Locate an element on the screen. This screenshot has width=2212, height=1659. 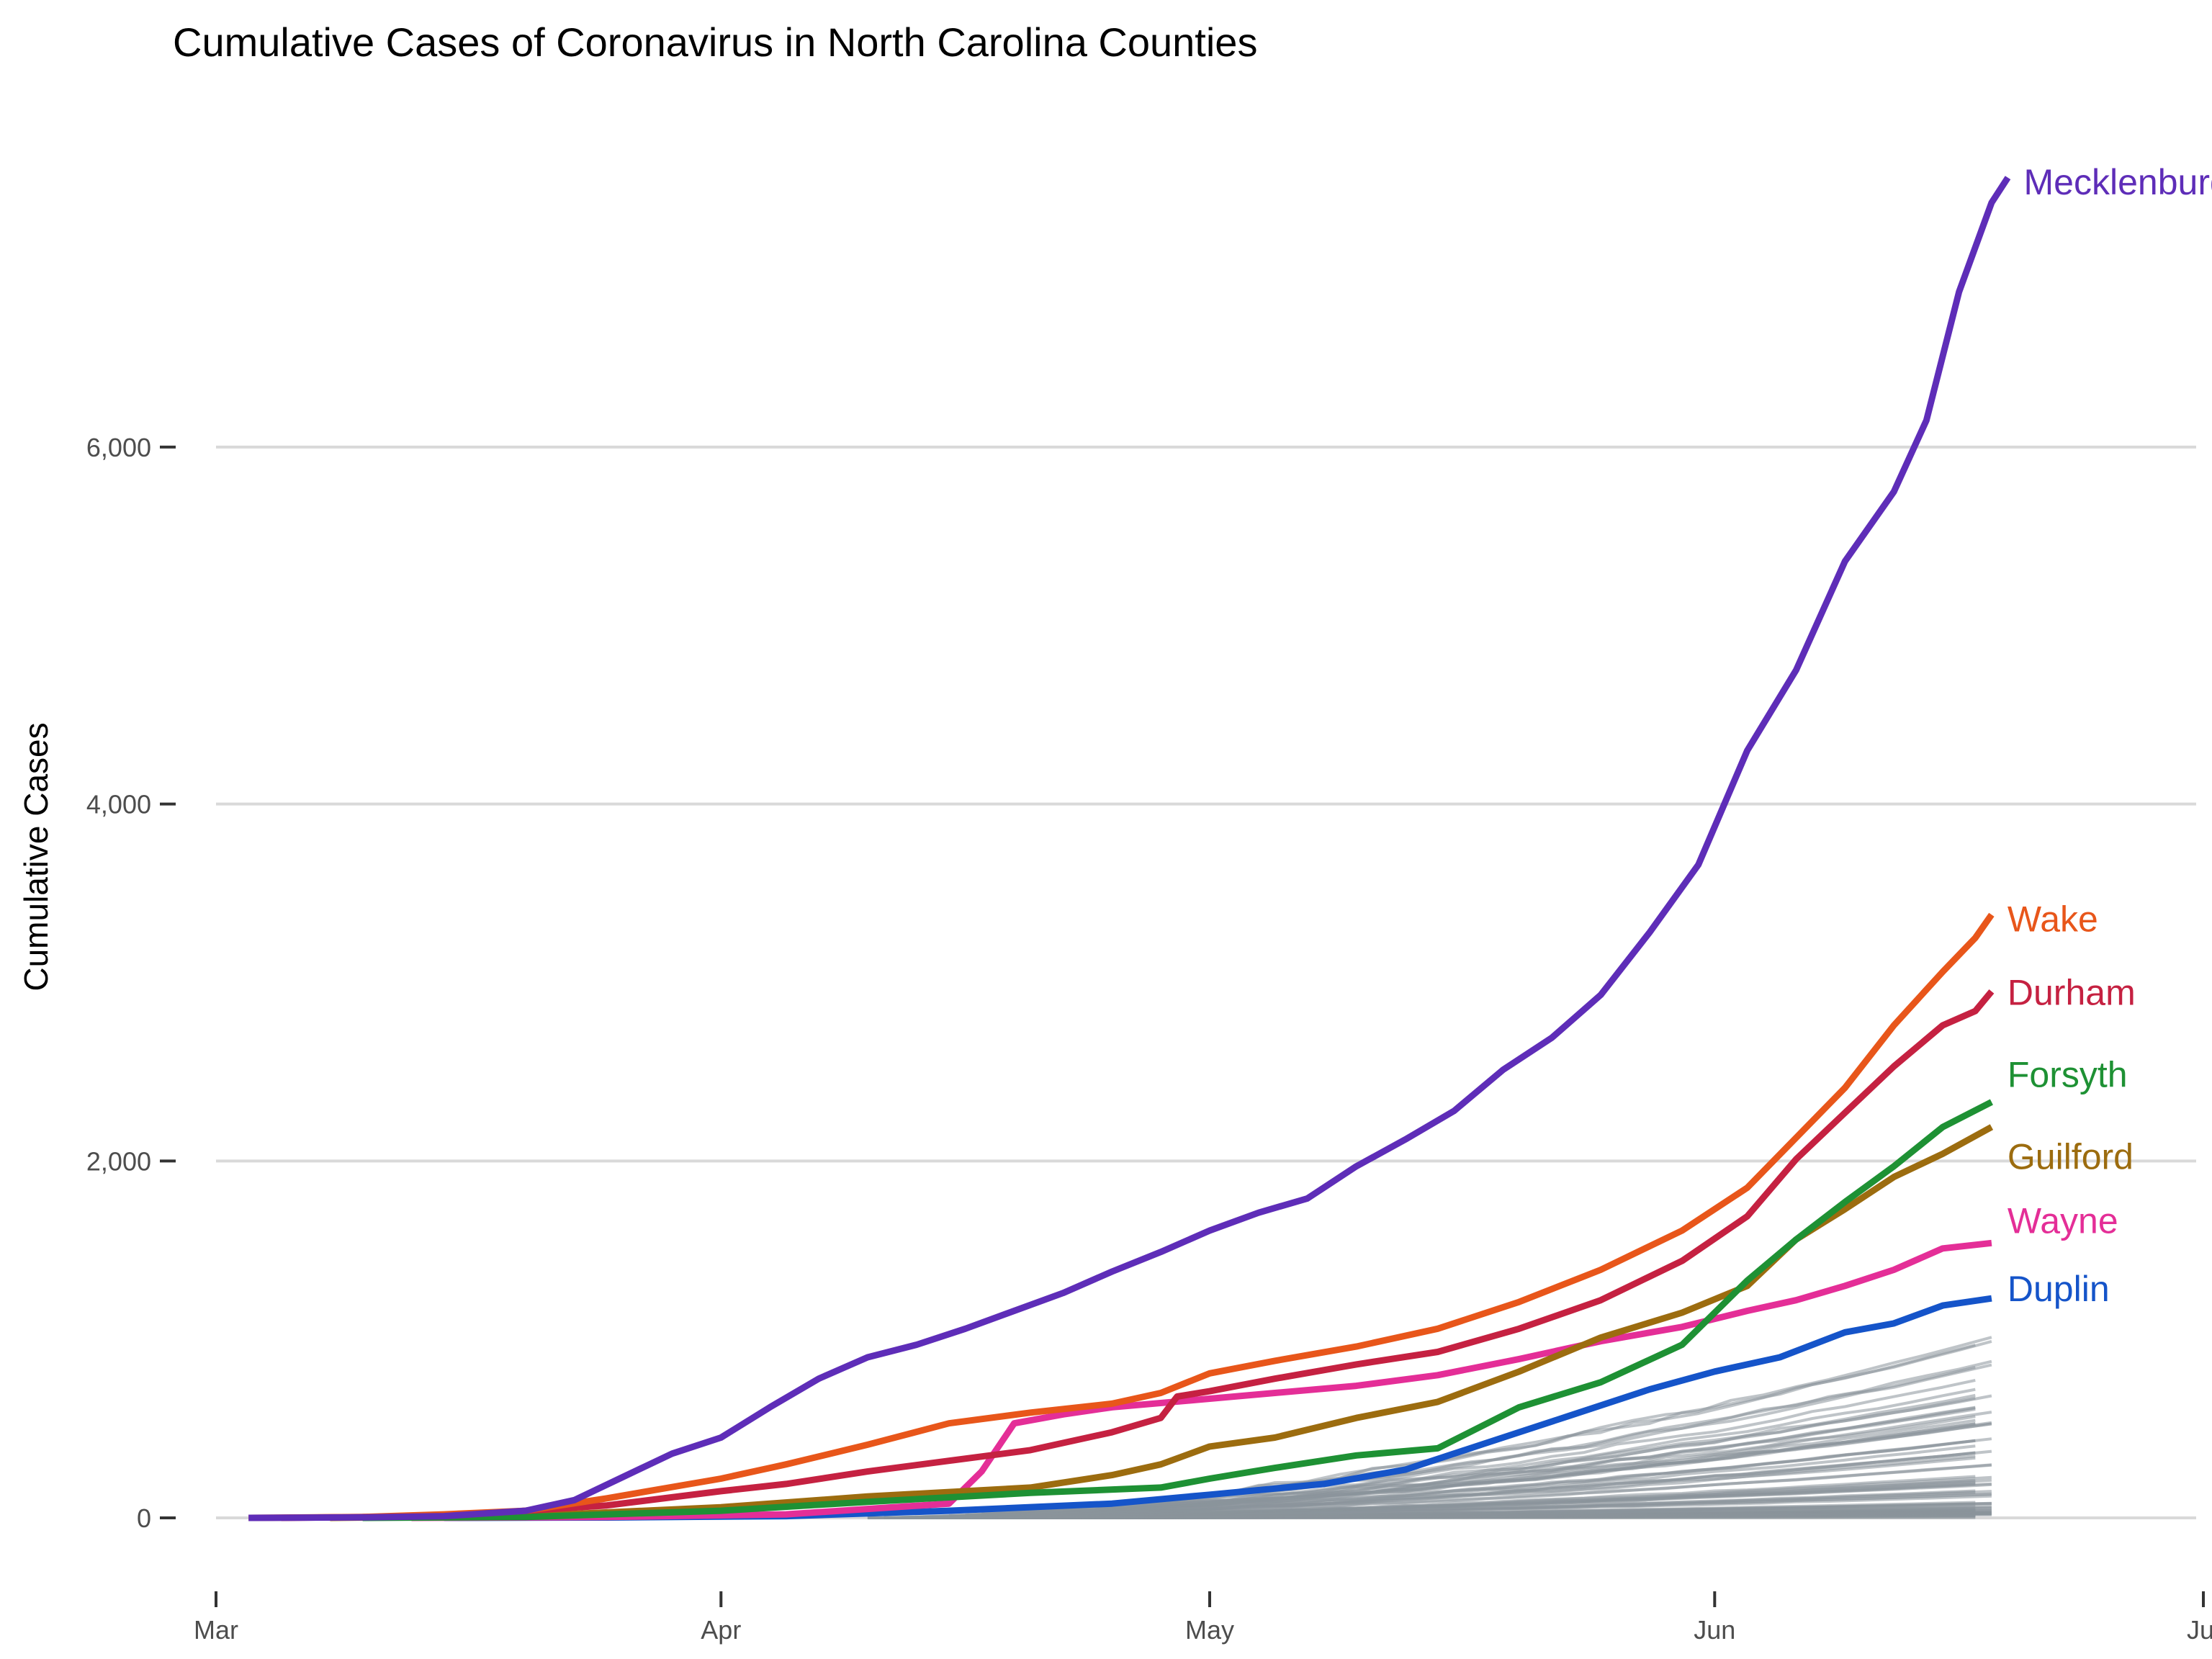
series-line-duplin is located at coordinates (1218, 1408).